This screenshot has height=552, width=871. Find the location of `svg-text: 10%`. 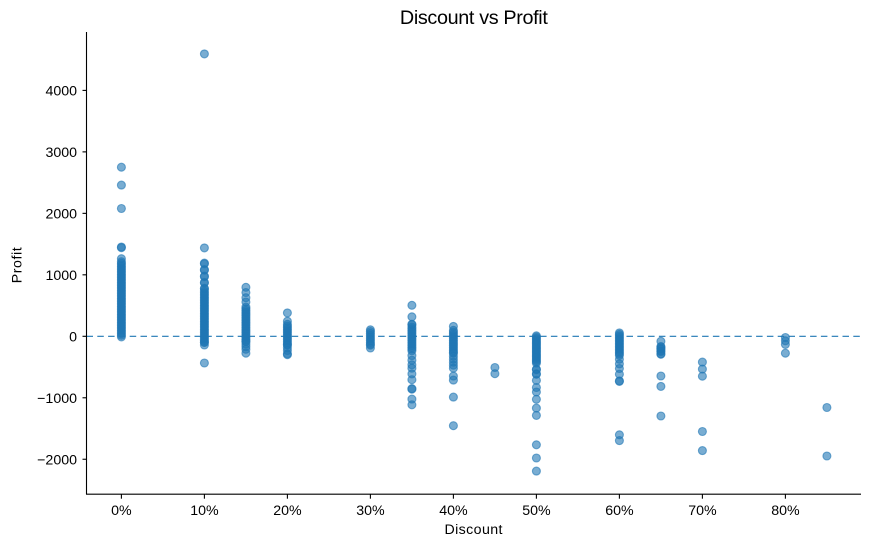

svg-text: 10% is located at coordinates (204, 511).